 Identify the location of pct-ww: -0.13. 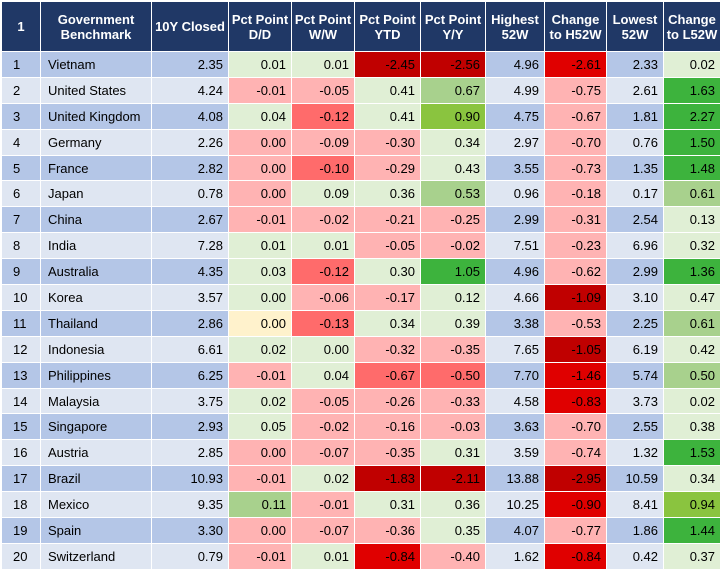
(323, 323).